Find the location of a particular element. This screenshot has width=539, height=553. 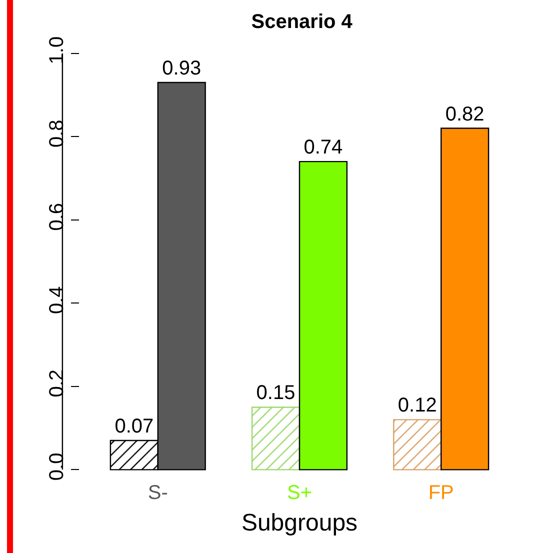

x-tick-label: S- is located at coordinates (158, 493).